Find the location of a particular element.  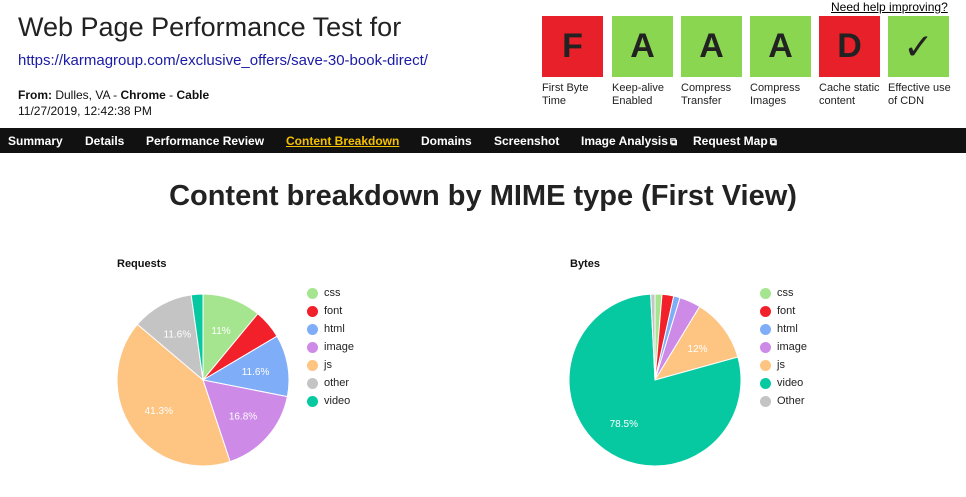

test-location: From: Dulles, VA - Chrome - Cable is located at coordinates (113, 95).